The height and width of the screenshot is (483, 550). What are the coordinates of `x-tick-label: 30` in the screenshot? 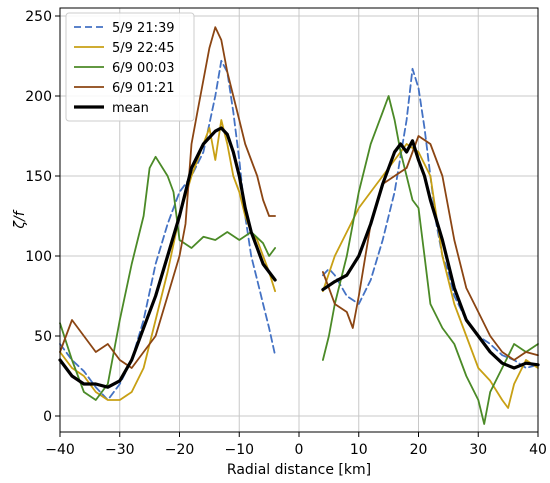 It's located at (478, 450).